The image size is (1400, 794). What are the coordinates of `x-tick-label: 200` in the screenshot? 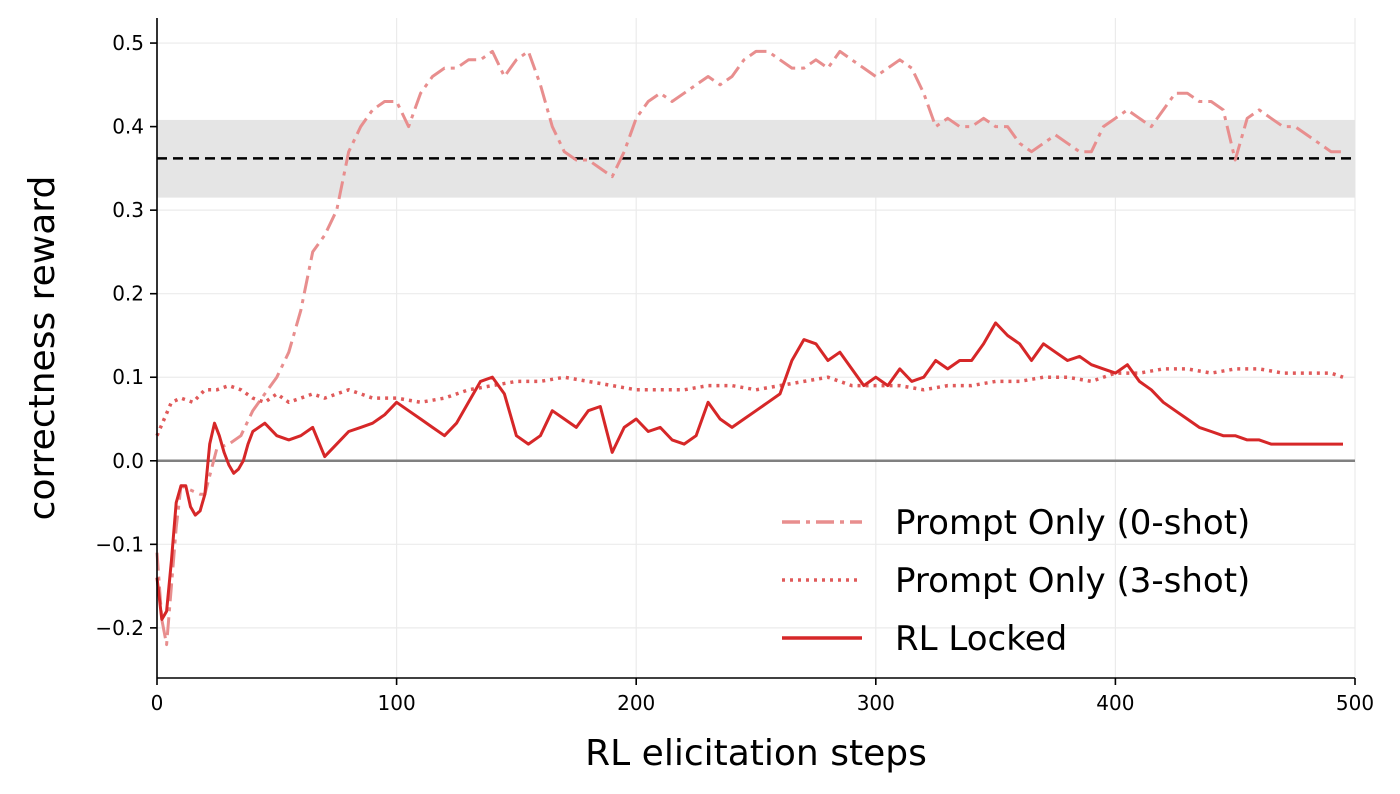 It's located at (636, 703).